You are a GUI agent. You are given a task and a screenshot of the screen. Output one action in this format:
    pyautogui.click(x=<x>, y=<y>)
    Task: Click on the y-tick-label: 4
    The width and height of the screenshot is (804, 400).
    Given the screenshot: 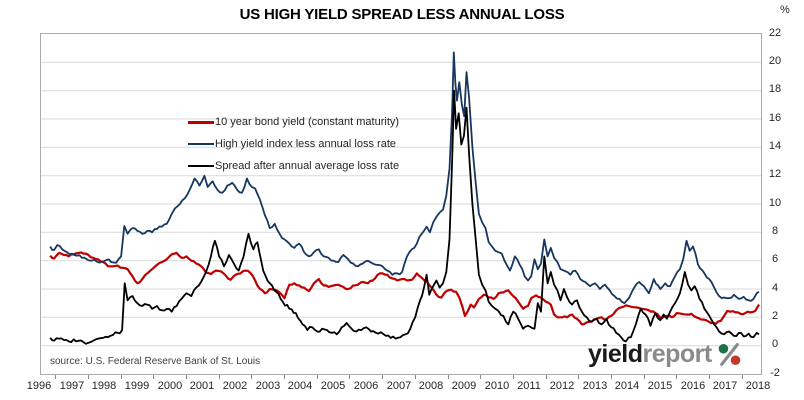 What is the action you would take?
    pyautogui.click(x=775, y=288)
    